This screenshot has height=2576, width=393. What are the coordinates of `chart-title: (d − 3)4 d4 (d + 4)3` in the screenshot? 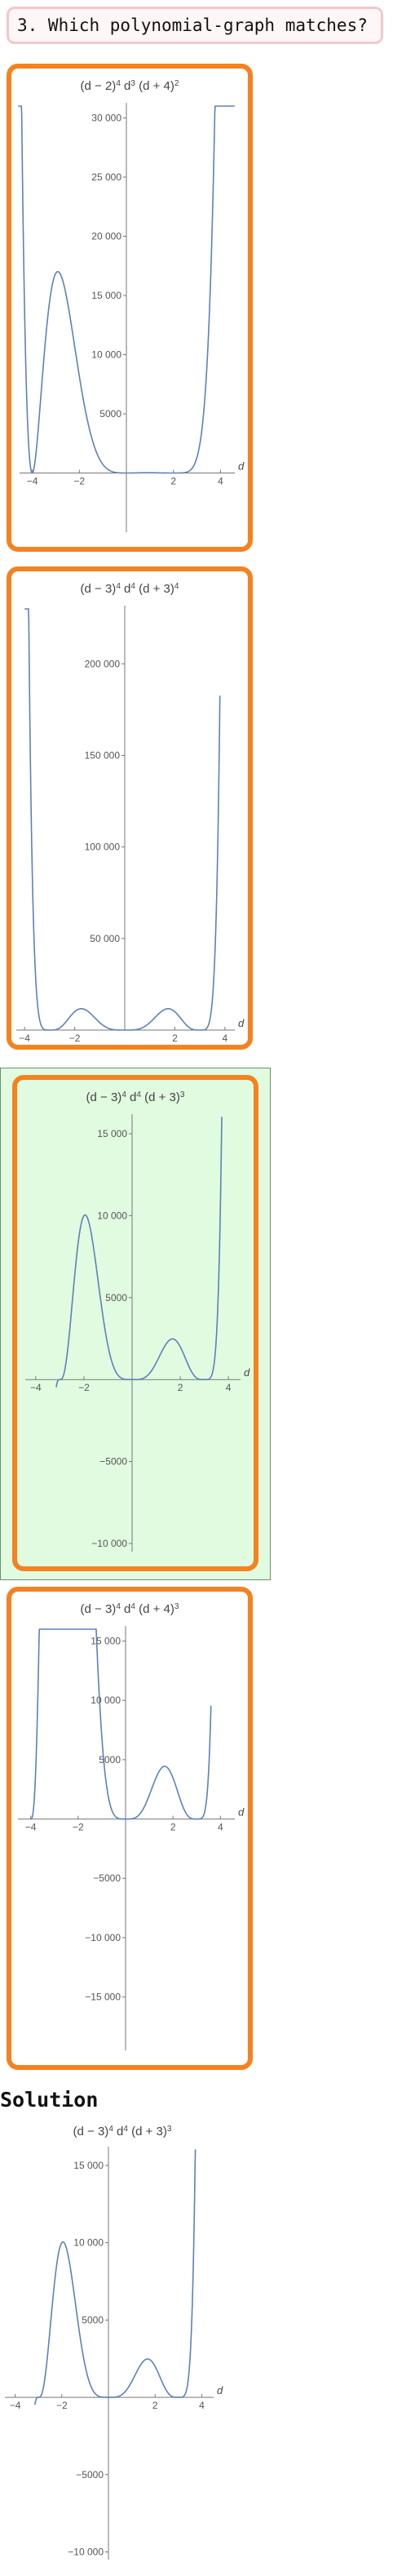 It's located at (130, 1609).